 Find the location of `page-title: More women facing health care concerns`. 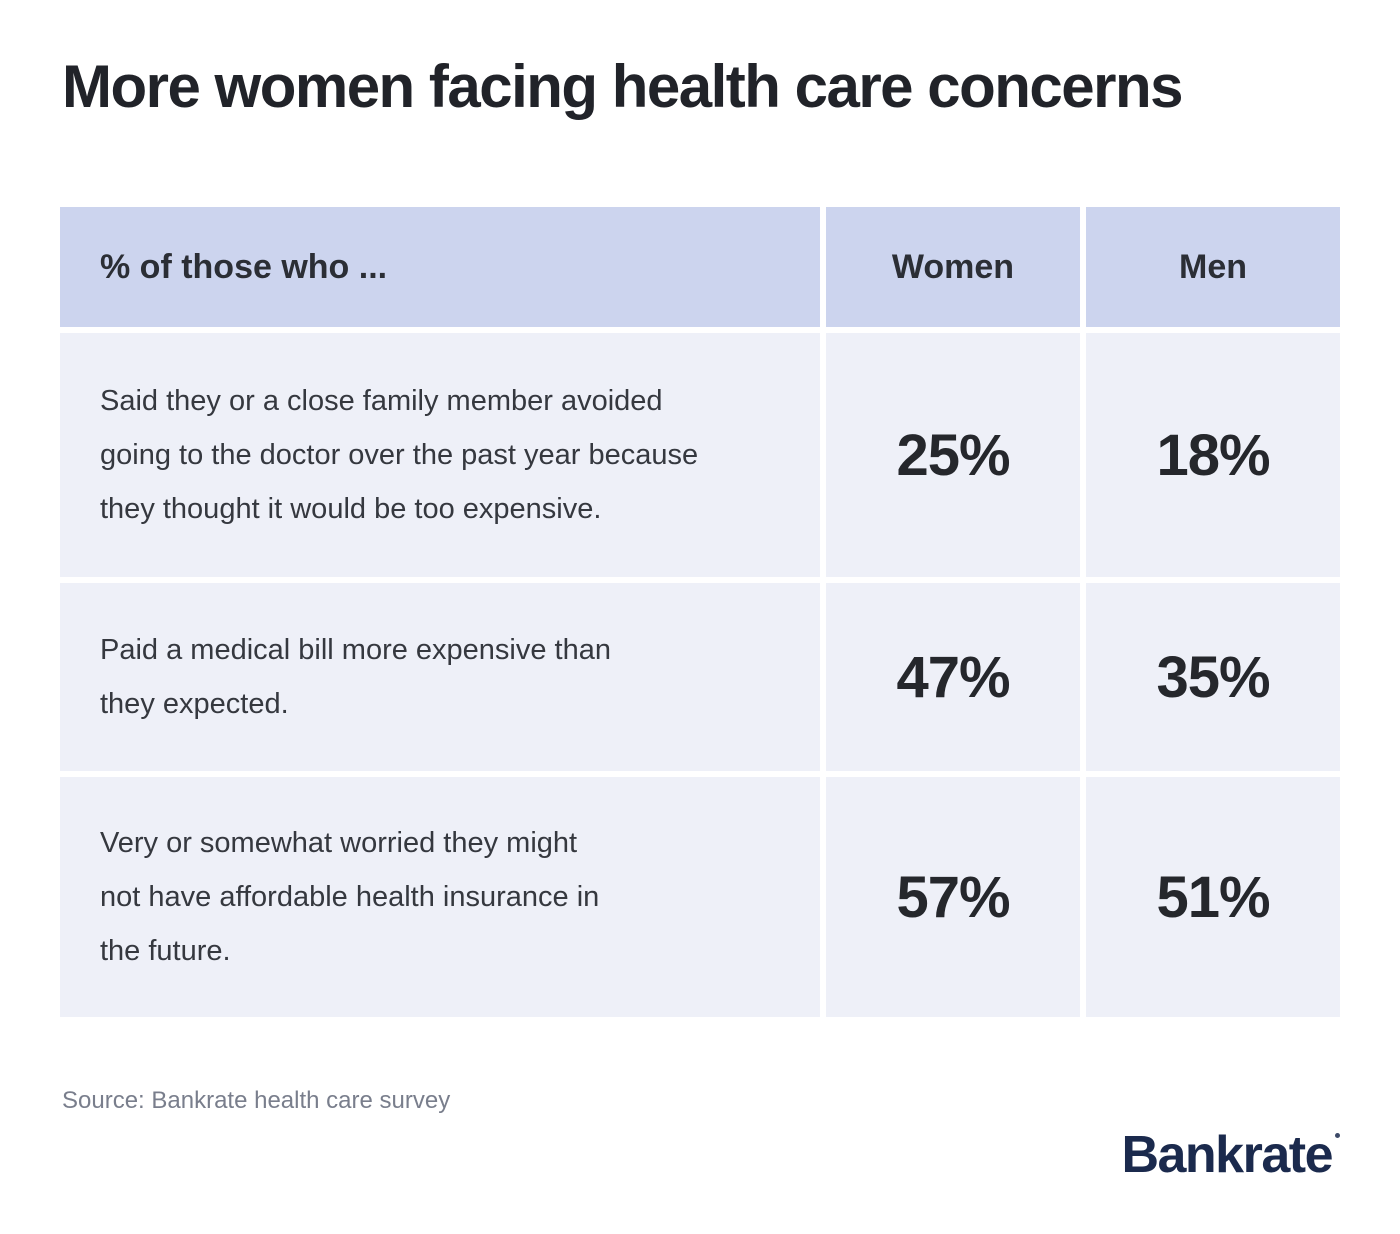

page-title: More women facing health care concerns is located at coordinates (623, 86).